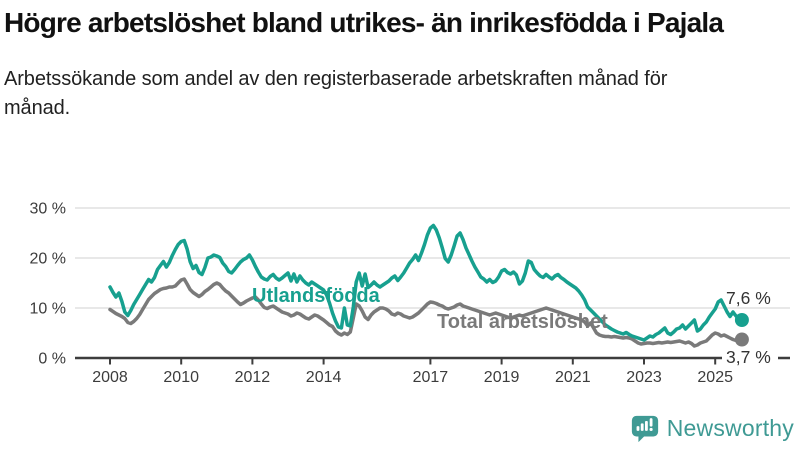 The height and width of the screenshot is (450, 800). Describe the element at coordinates (48, 209) in the screenshot. I see `y-axis-tick-label: 30 %` at that location.